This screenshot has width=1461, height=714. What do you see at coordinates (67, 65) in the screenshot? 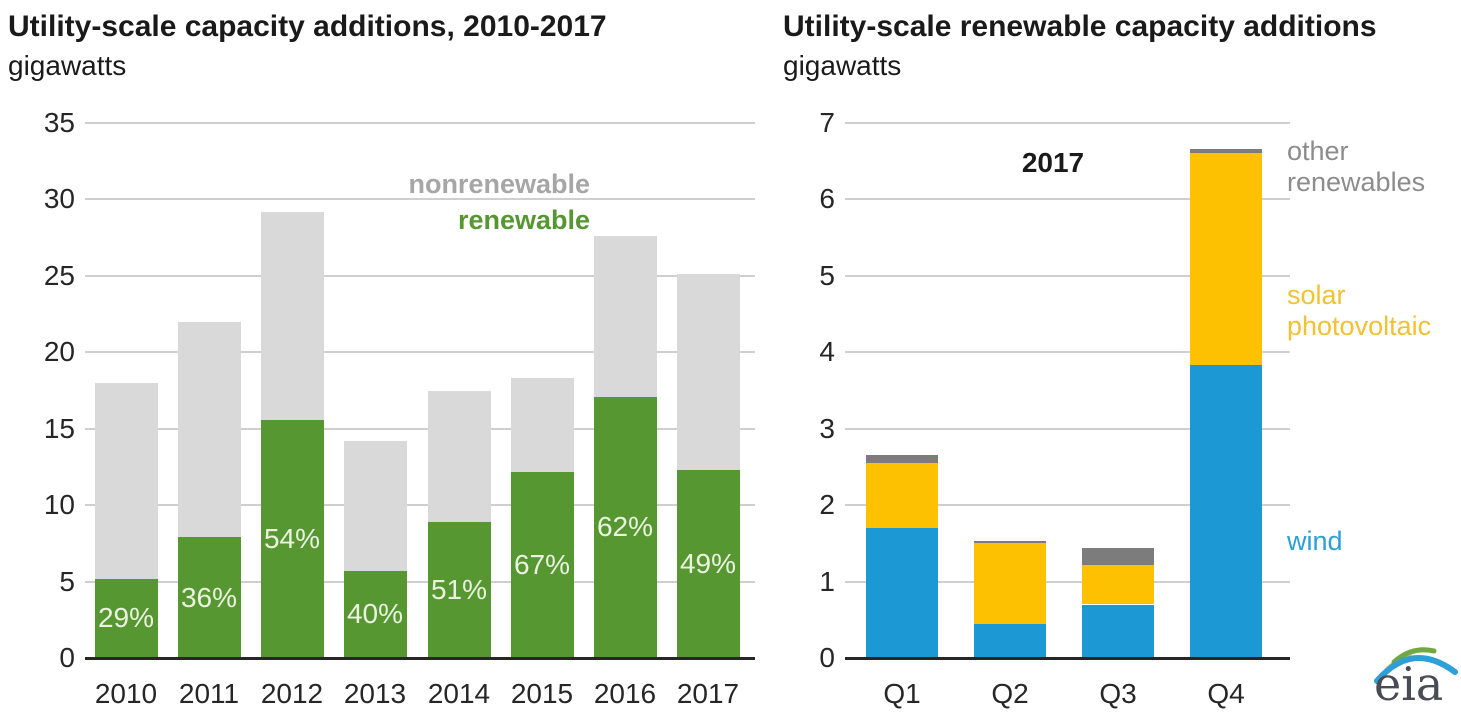
I see `left-chart-subtitle: gigawatts` at bounding box center [67, 65].